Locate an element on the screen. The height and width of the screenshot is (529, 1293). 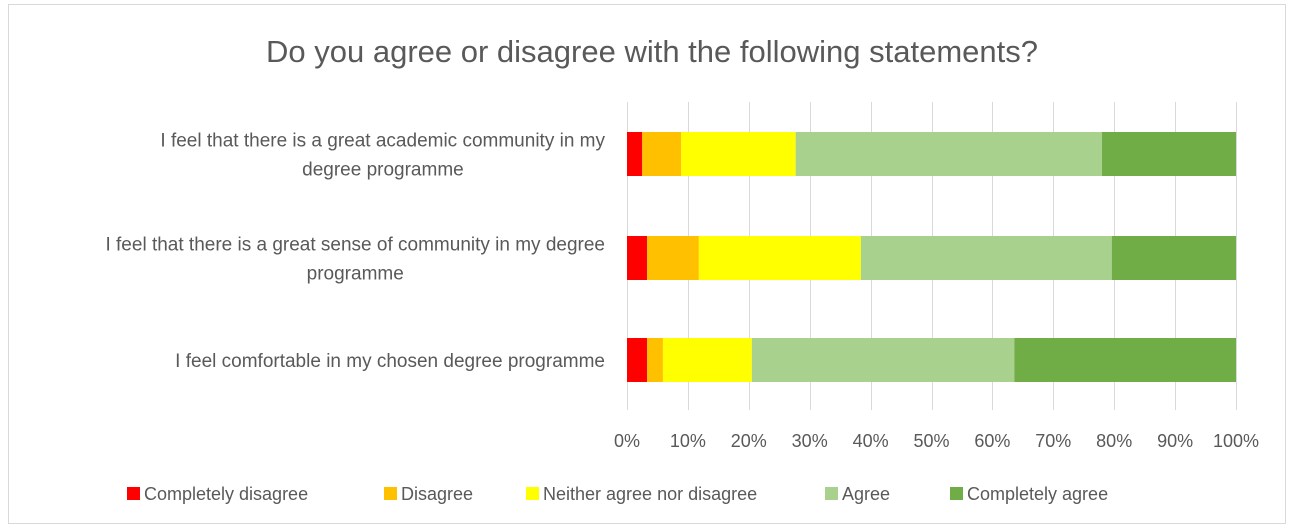
legend-item: Completely disagree is located at coordinates (217, 494).